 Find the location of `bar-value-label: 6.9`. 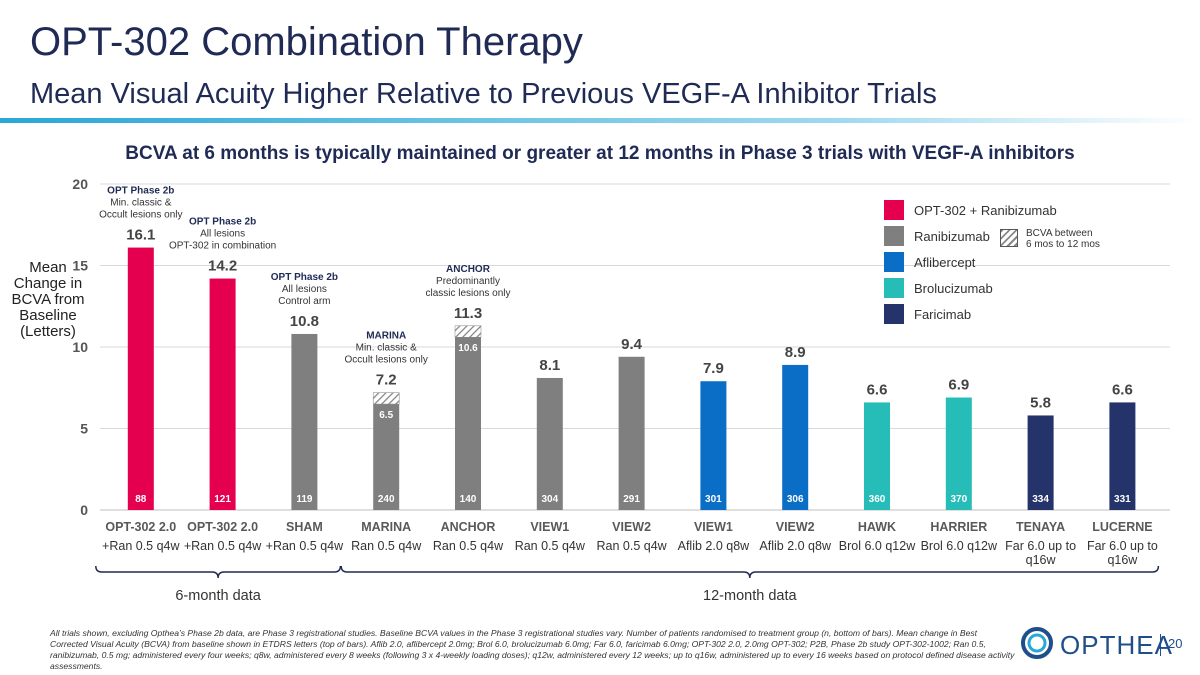

bar-value-label: 6.9 is located at coordinates (958, 385).